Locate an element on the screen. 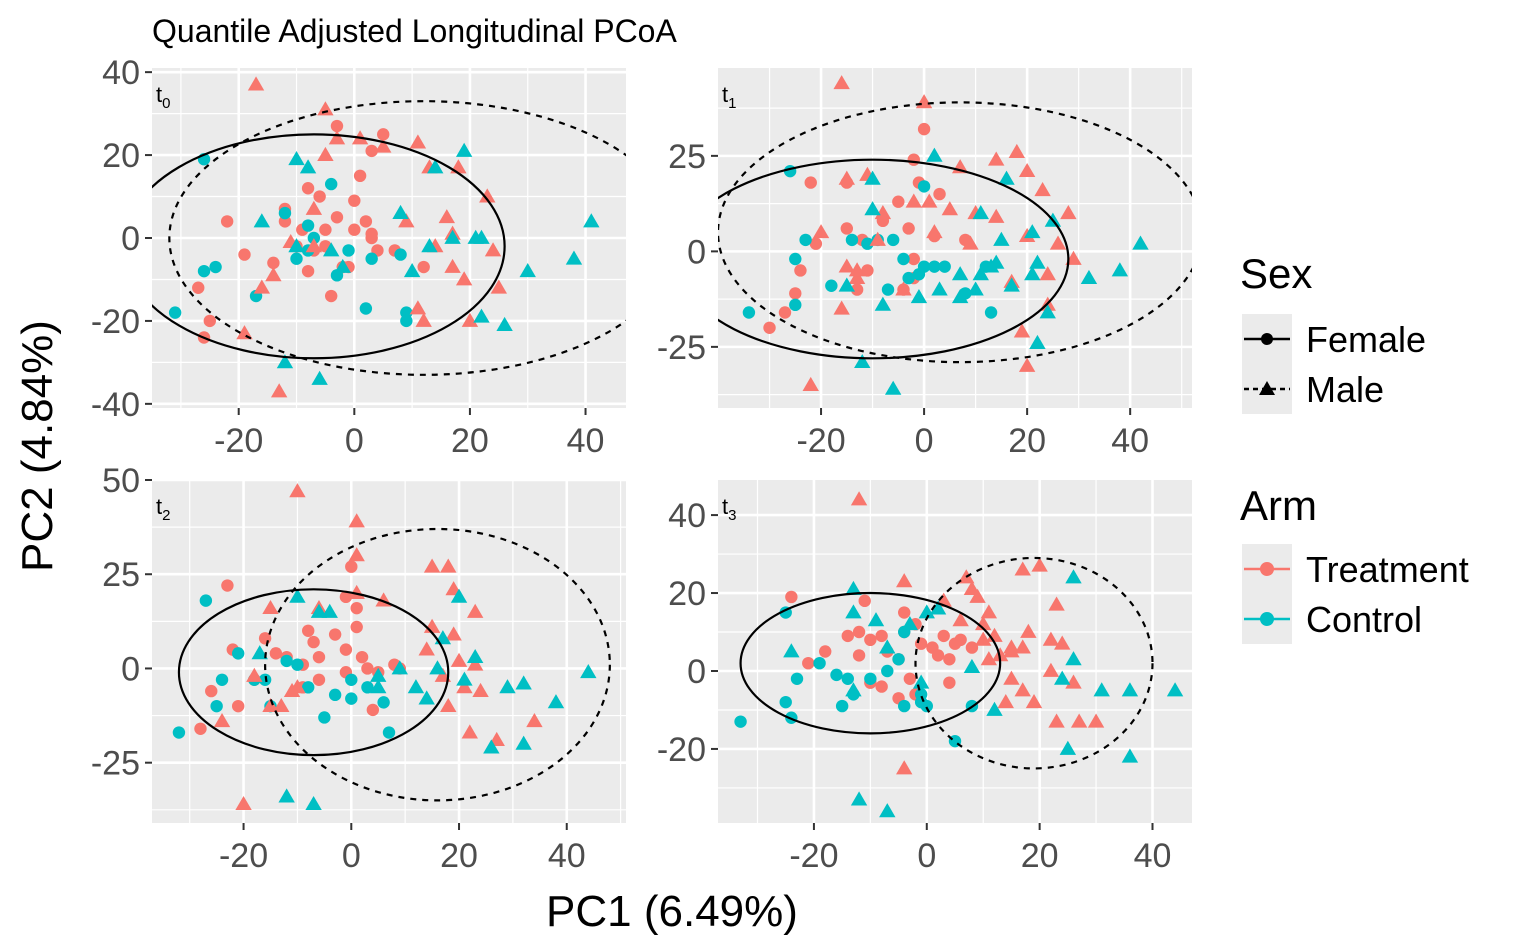 This screenshot has height=951, width=1540. facet-panel-1: -20 0 20 40 -25 0 25 t1 is located at coordinates (924, 264).